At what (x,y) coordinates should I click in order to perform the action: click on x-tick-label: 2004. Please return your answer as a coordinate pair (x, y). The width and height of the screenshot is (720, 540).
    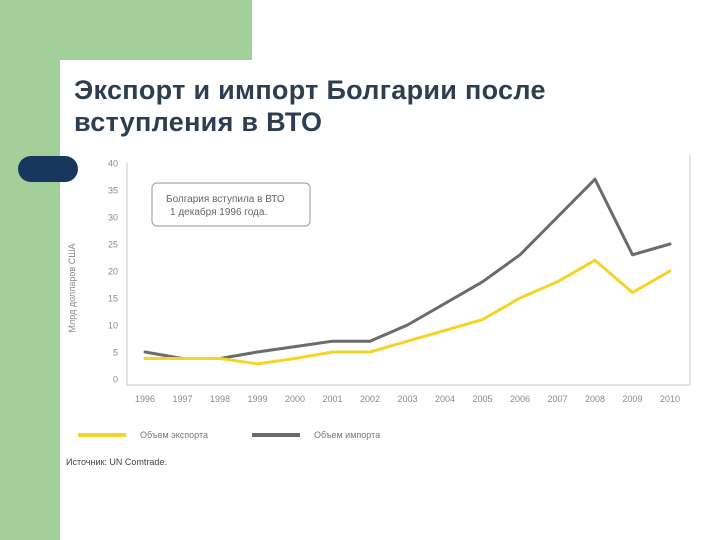
    Looking at the image, I should click on (445, 399).